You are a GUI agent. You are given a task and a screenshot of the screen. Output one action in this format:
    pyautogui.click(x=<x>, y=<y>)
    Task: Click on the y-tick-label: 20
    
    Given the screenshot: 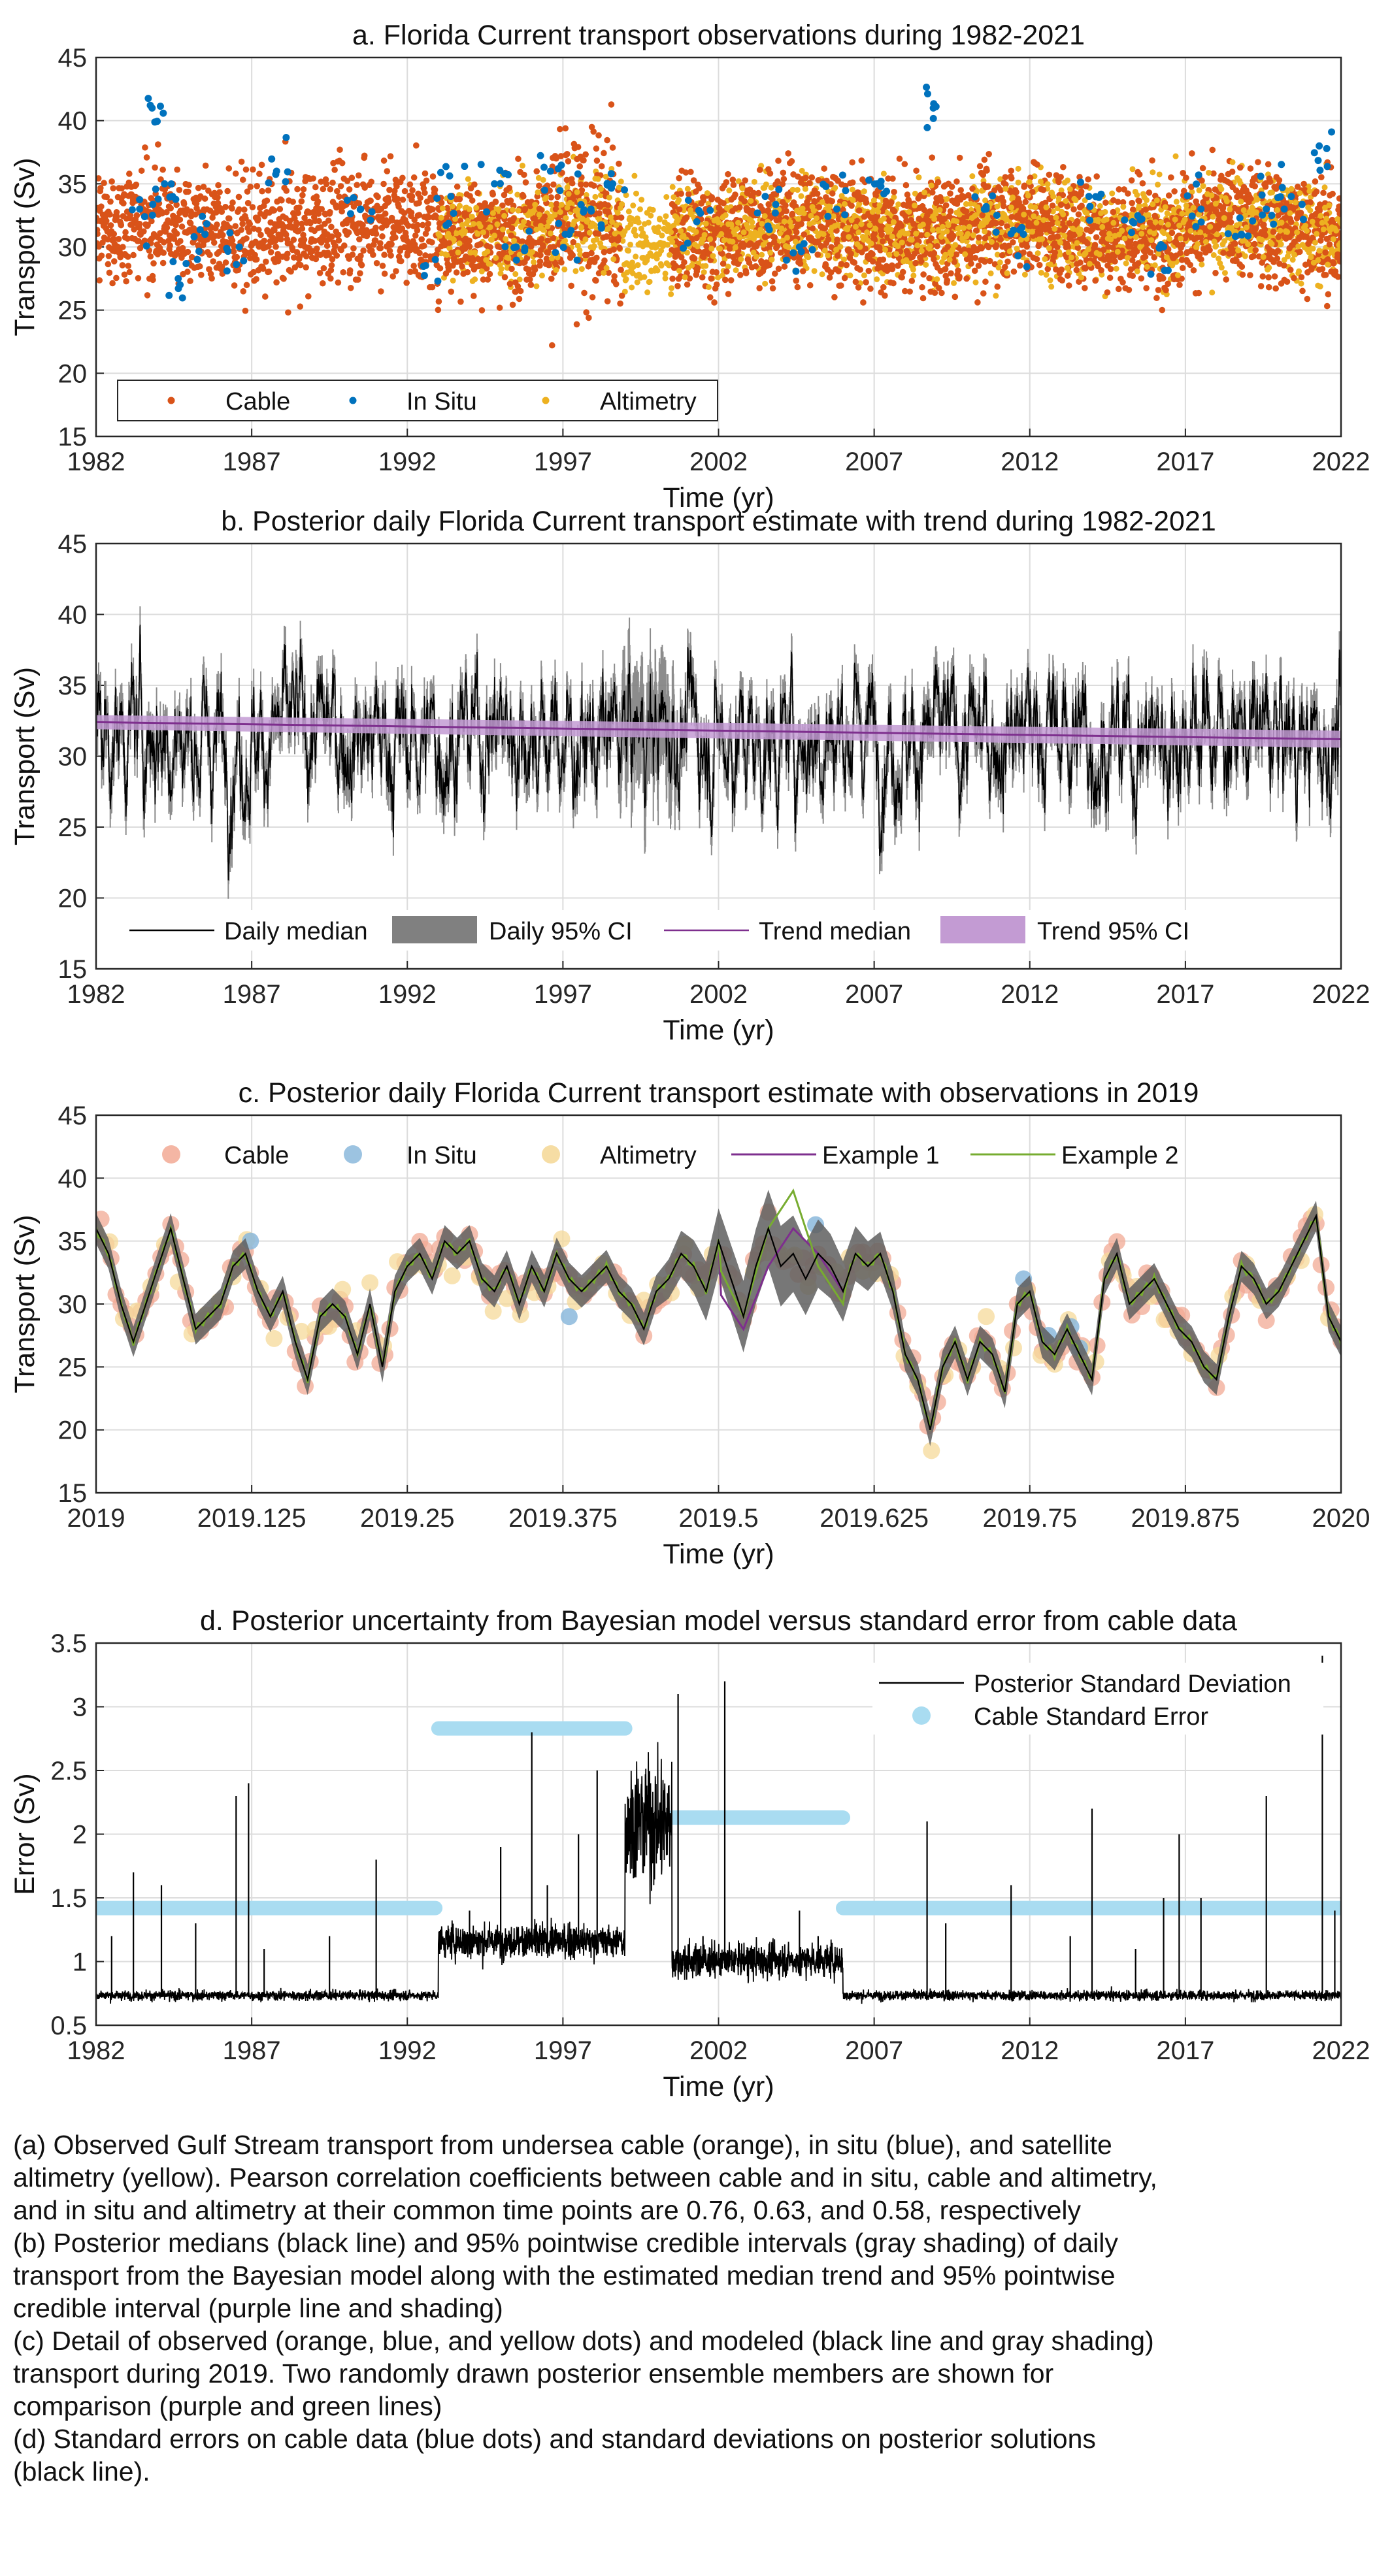 What is the action you would take?
    pyautogui.click(x=73, y=374)
    